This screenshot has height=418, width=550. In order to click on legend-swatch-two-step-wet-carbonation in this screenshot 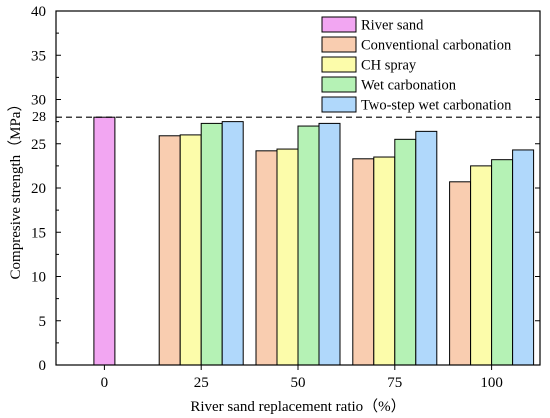, I will do `click(339, 104)`.